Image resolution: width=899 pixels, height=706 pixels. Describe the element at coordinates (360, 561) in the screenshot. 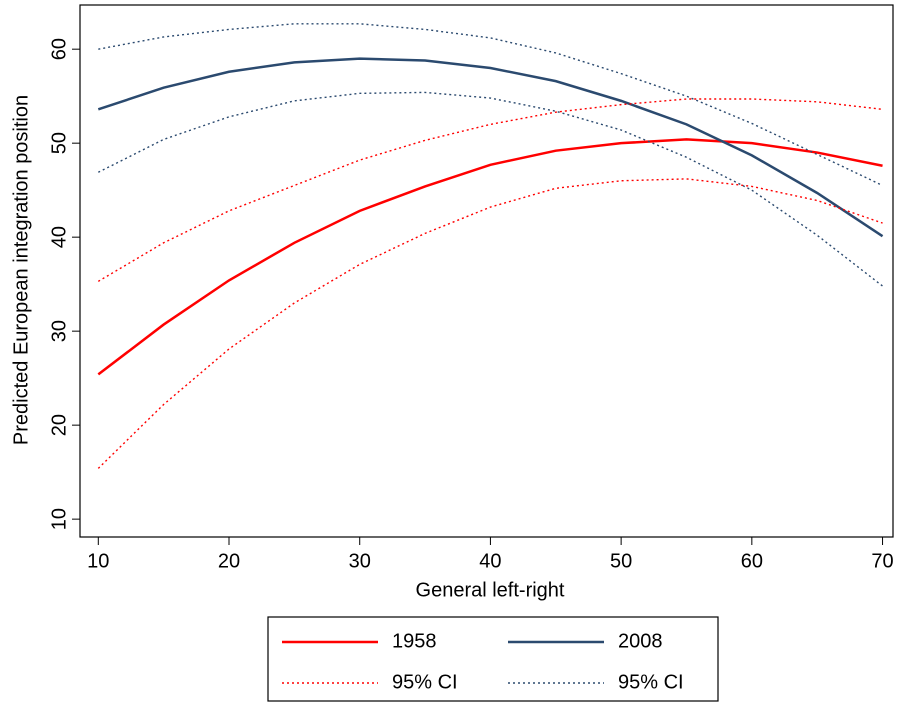

I see `x-tick-label: 30` at that location.